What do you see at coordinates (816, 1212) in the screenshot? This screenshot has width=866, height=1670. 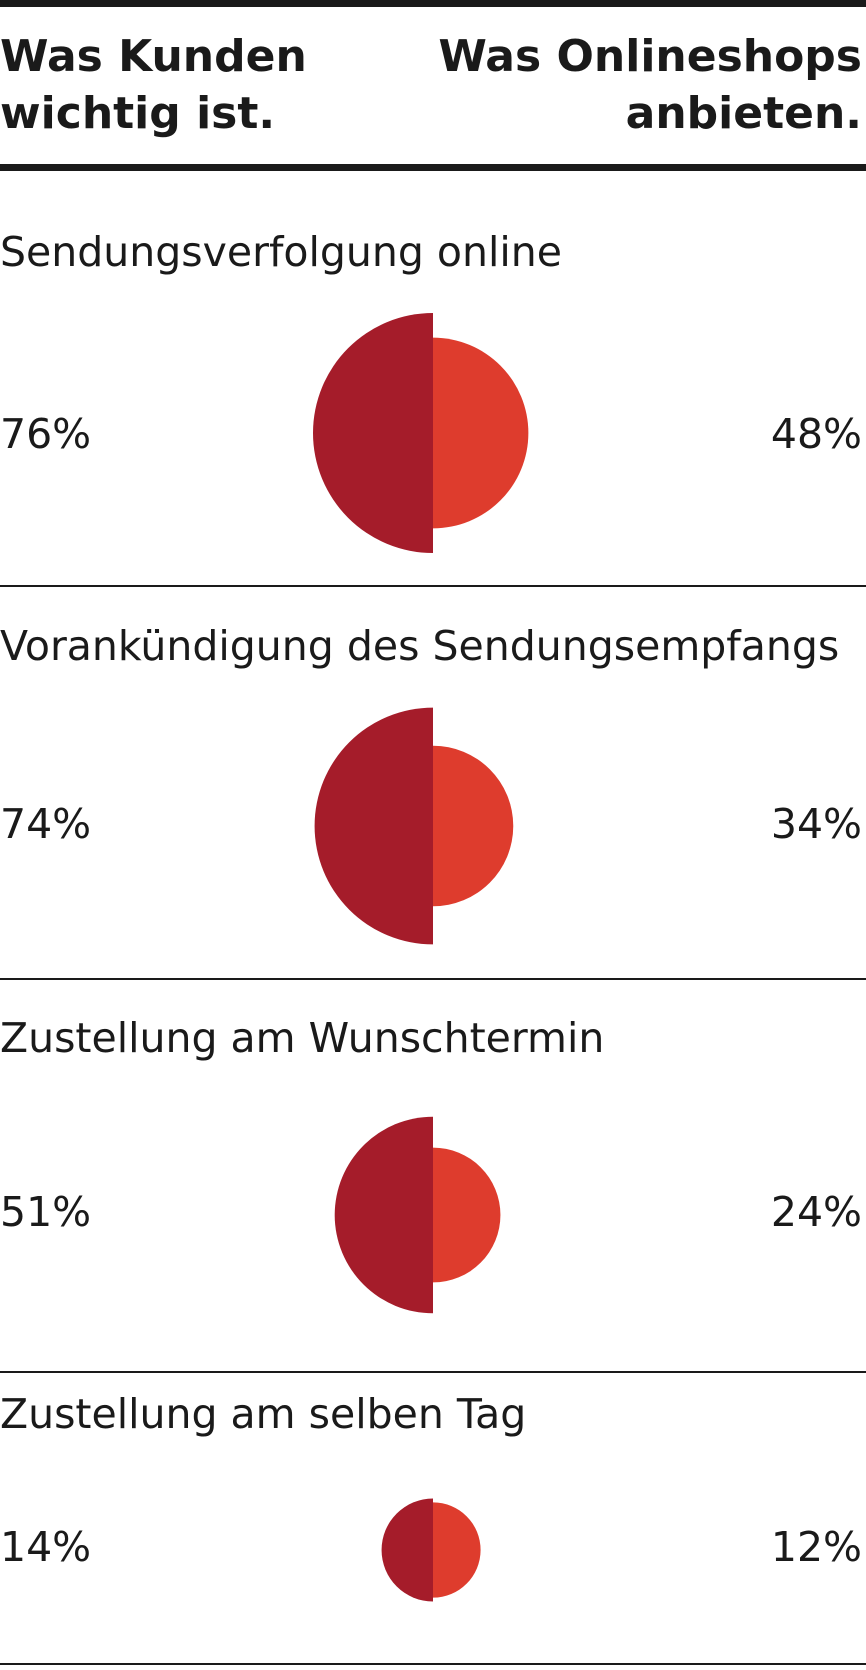 I see `shops-value-label: 24%` at bounding box center [816, 1212].